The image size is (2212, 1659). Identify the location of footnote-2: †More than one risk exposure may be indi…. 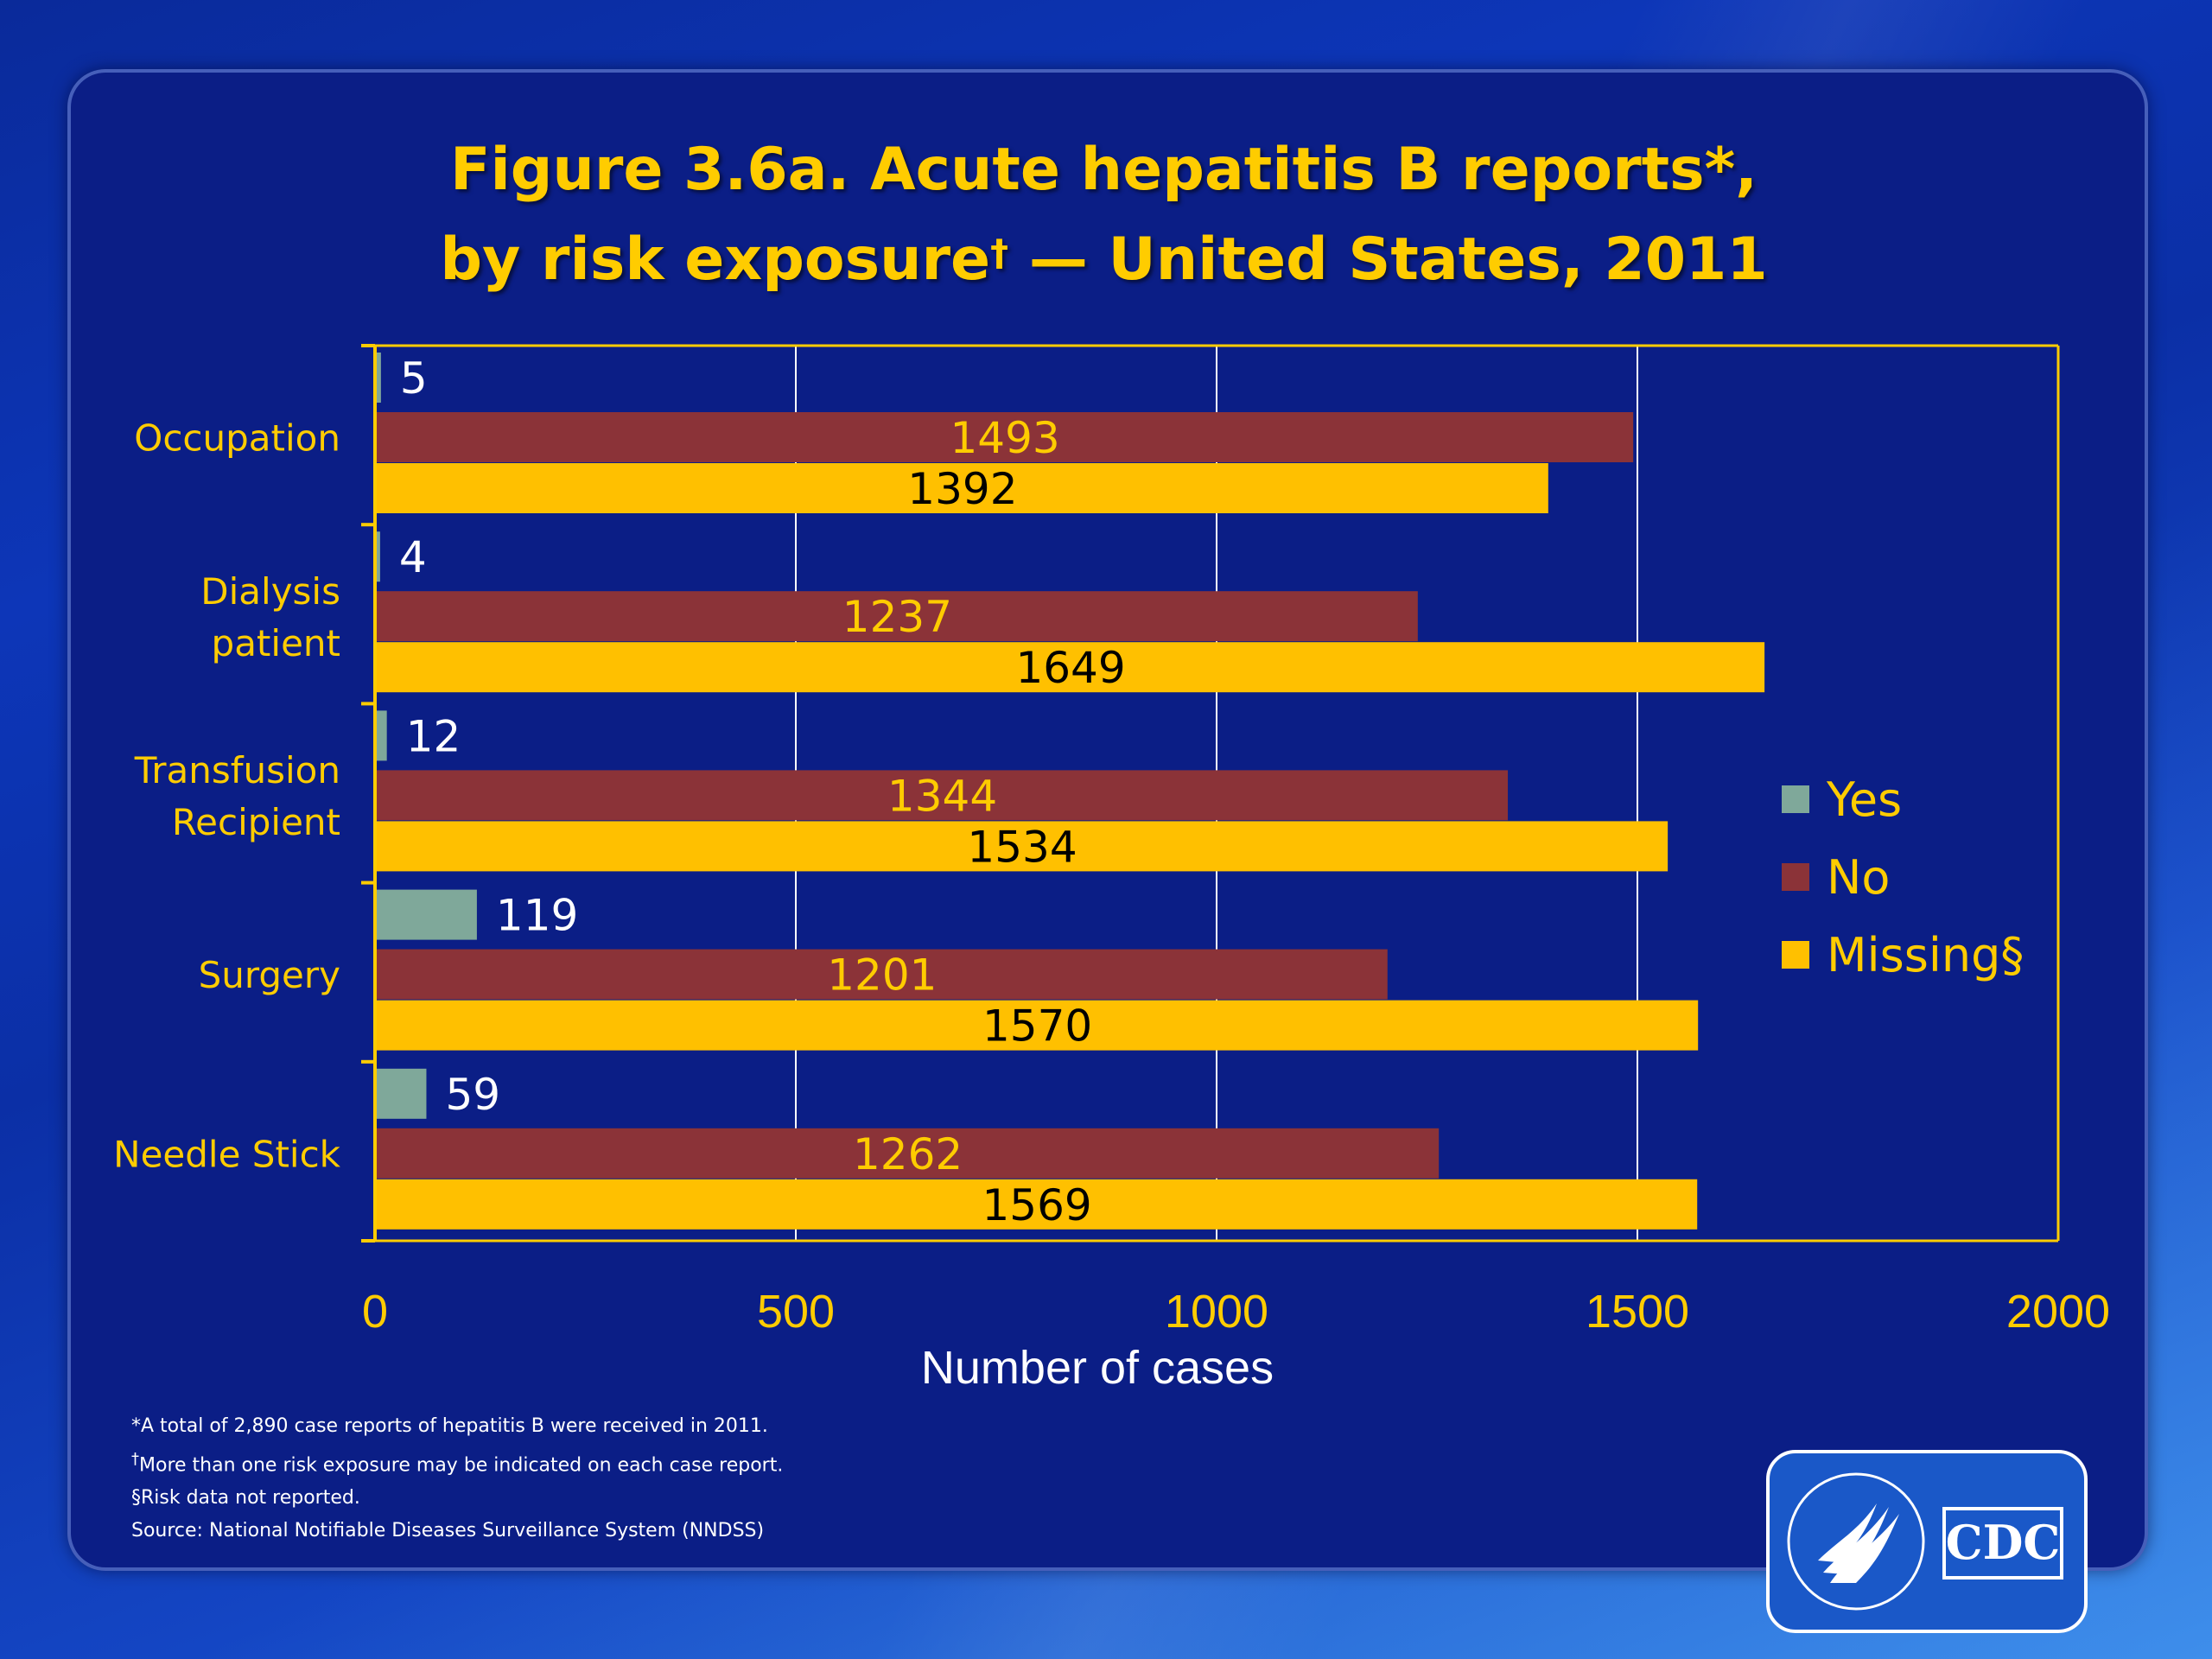
(457, 1462).